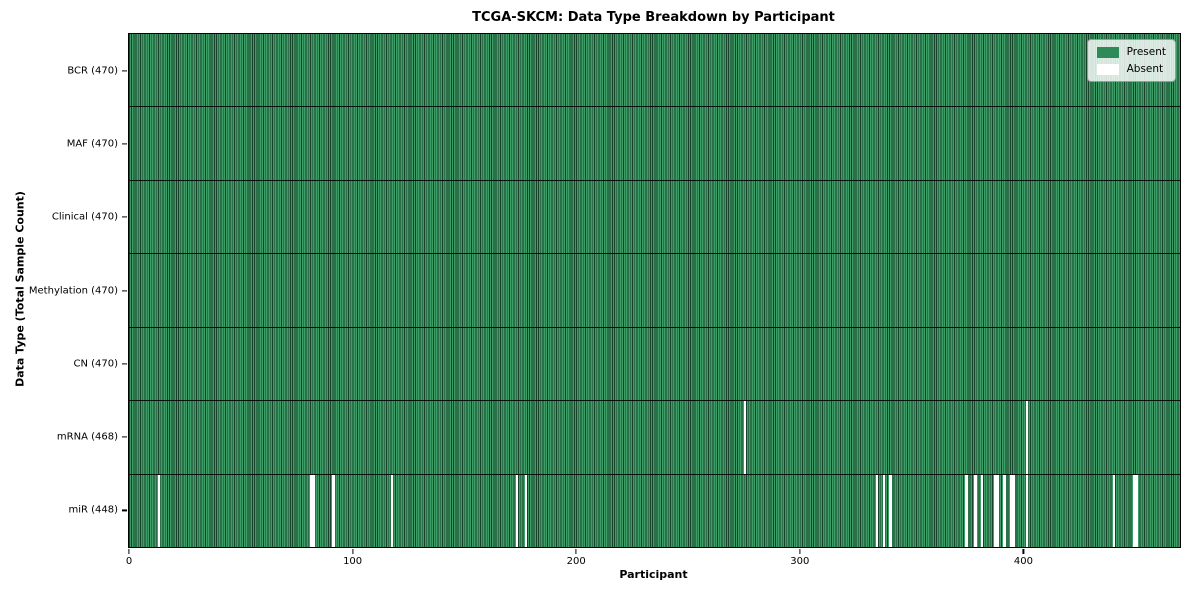 The width and height of the screenshot is (1200, 600). I want to click on y-tick-label: BCR (470), so click(92, 71).